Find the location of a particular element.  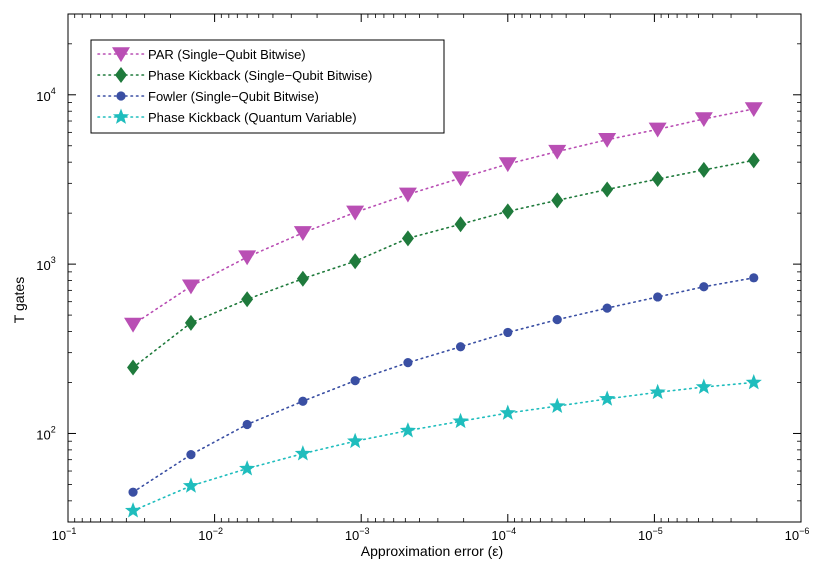

y-axis-title: T gates is located at coordinates (19, 300).